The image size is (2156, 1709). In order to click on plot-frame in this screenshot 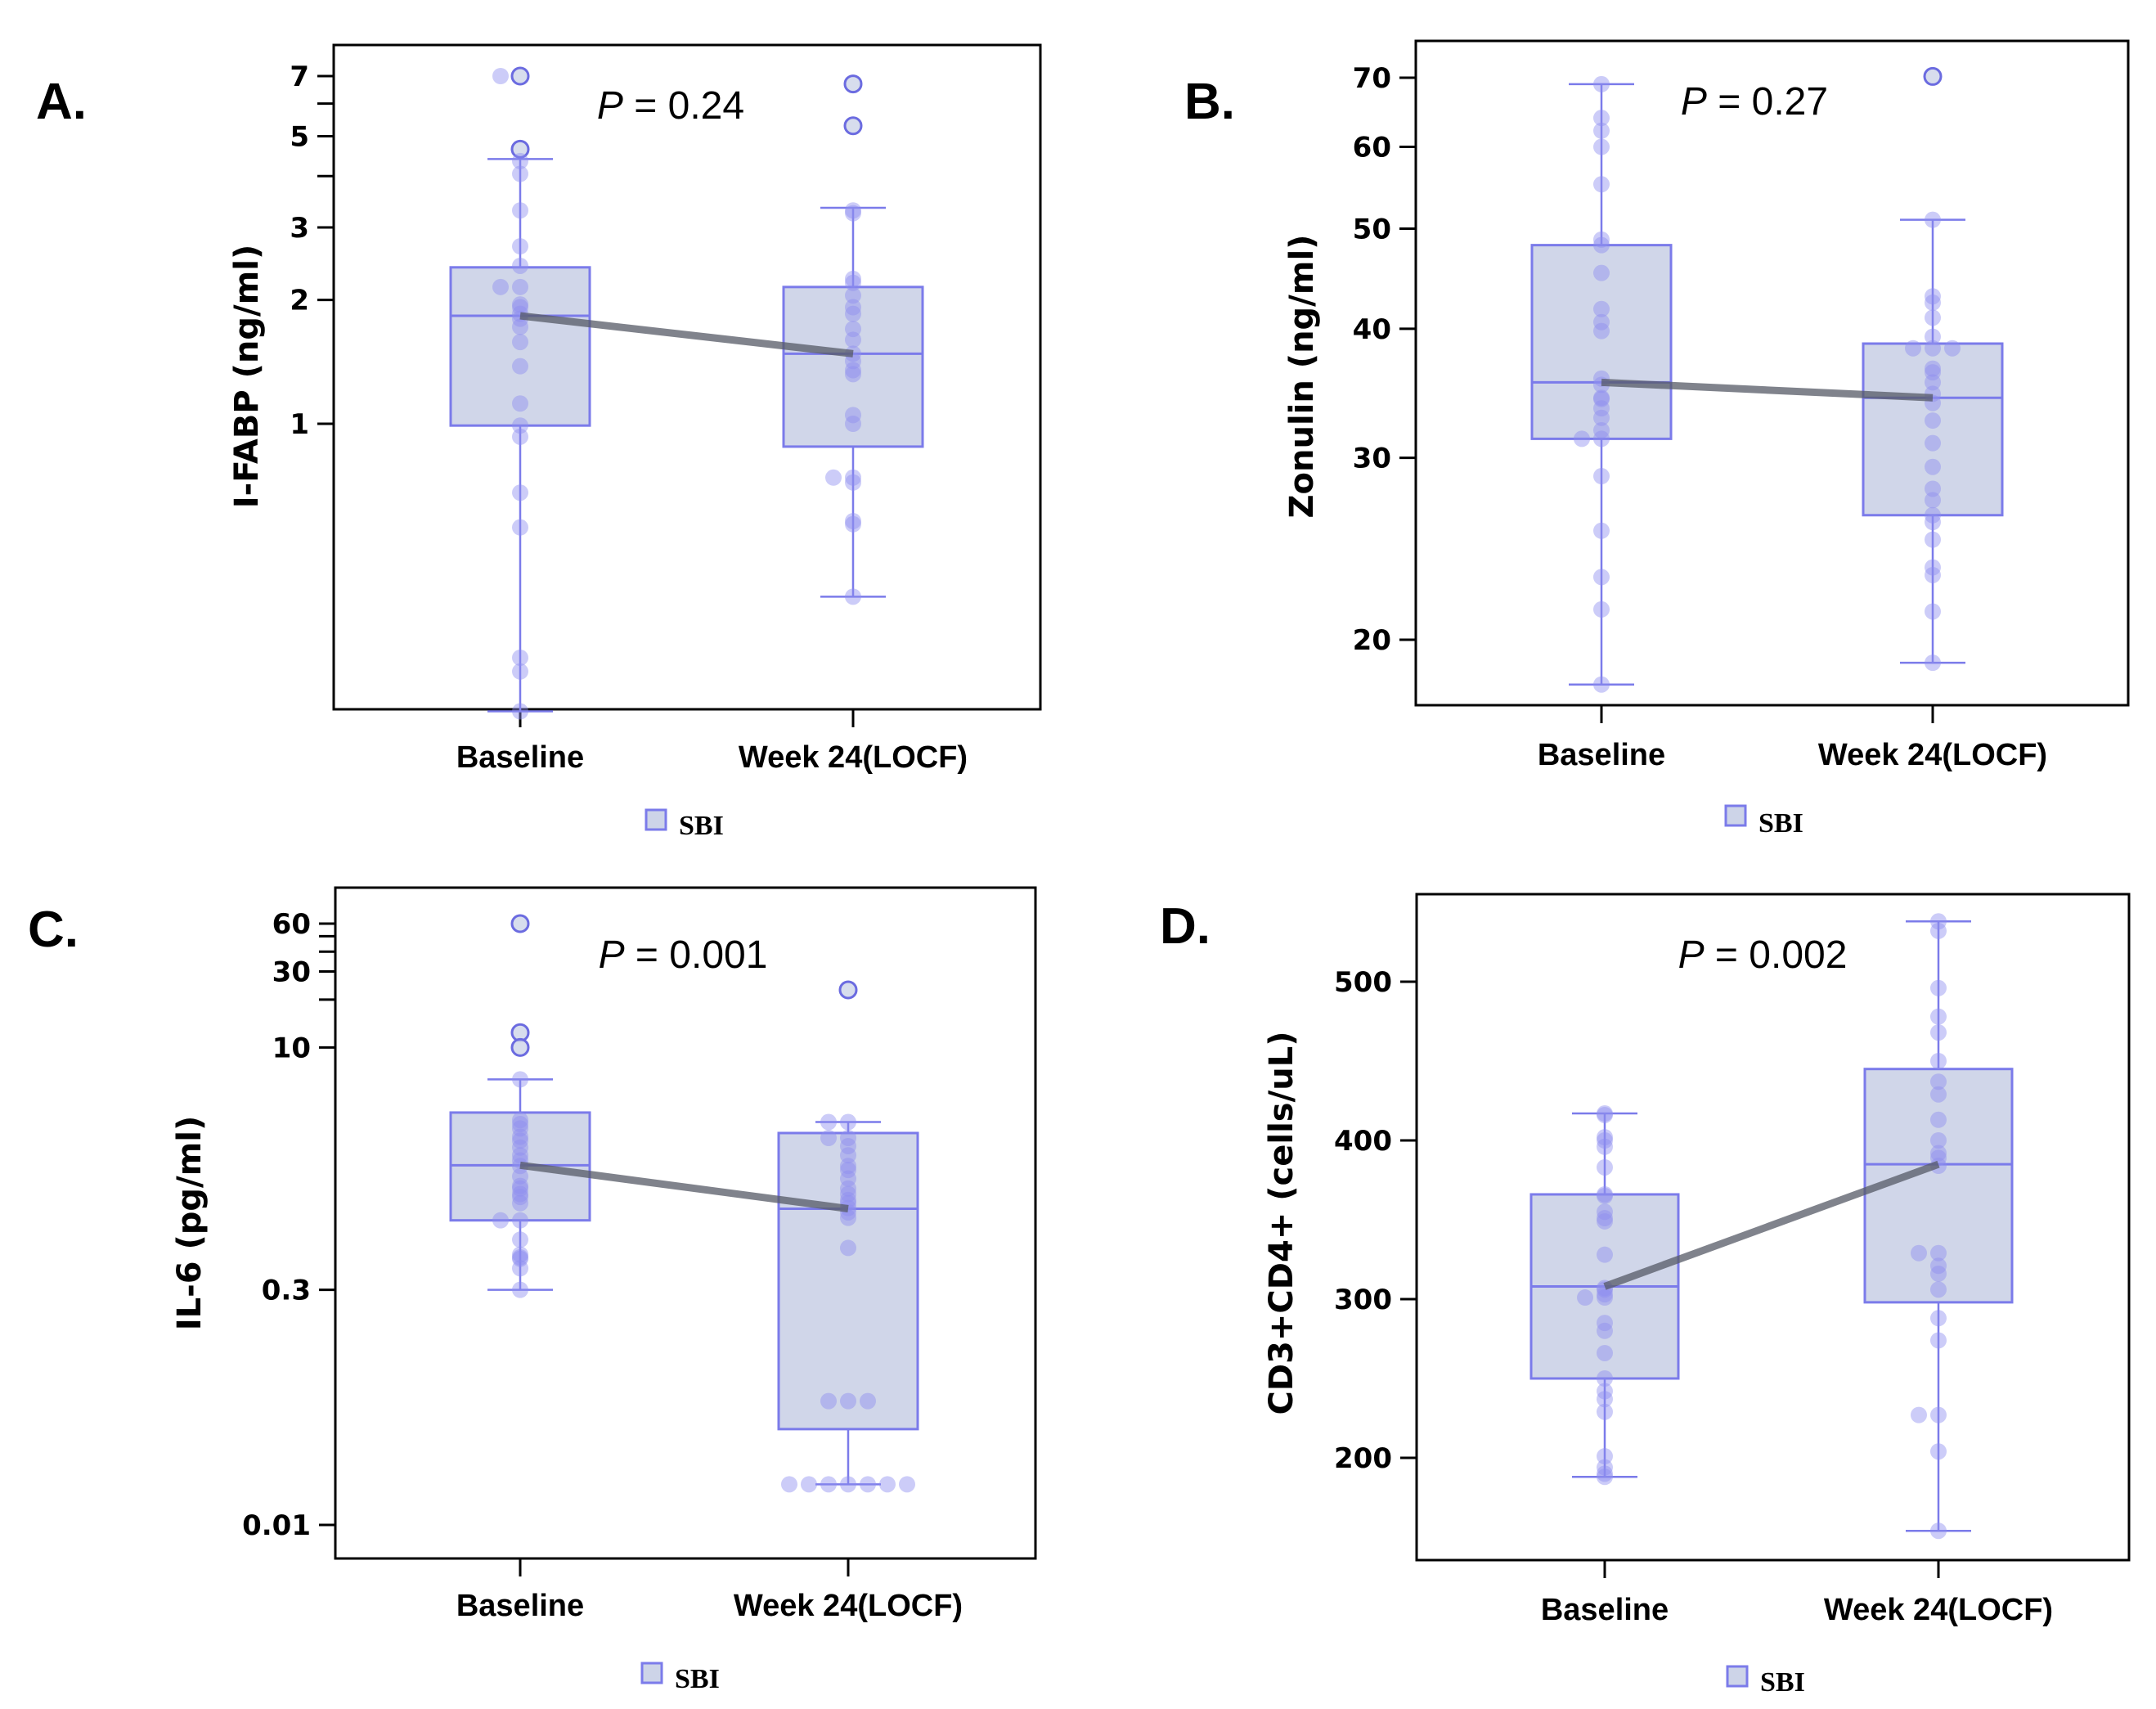, I will do `click(1773, 1227)`.